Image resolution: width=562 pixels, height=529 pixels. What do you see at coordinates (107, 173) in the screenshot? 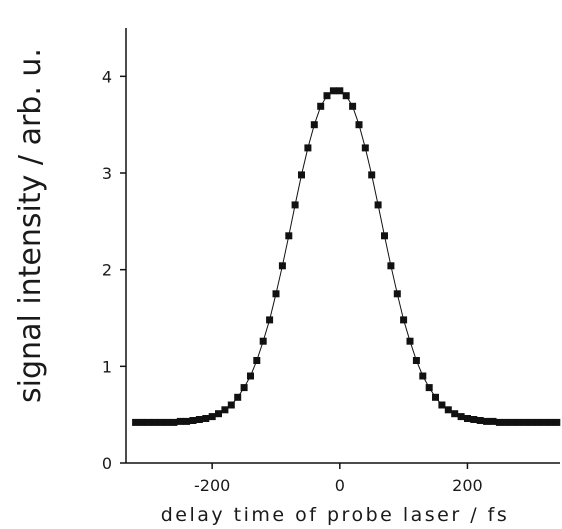
I see `y-tick-label: 3` at bounding box center [107, 173].